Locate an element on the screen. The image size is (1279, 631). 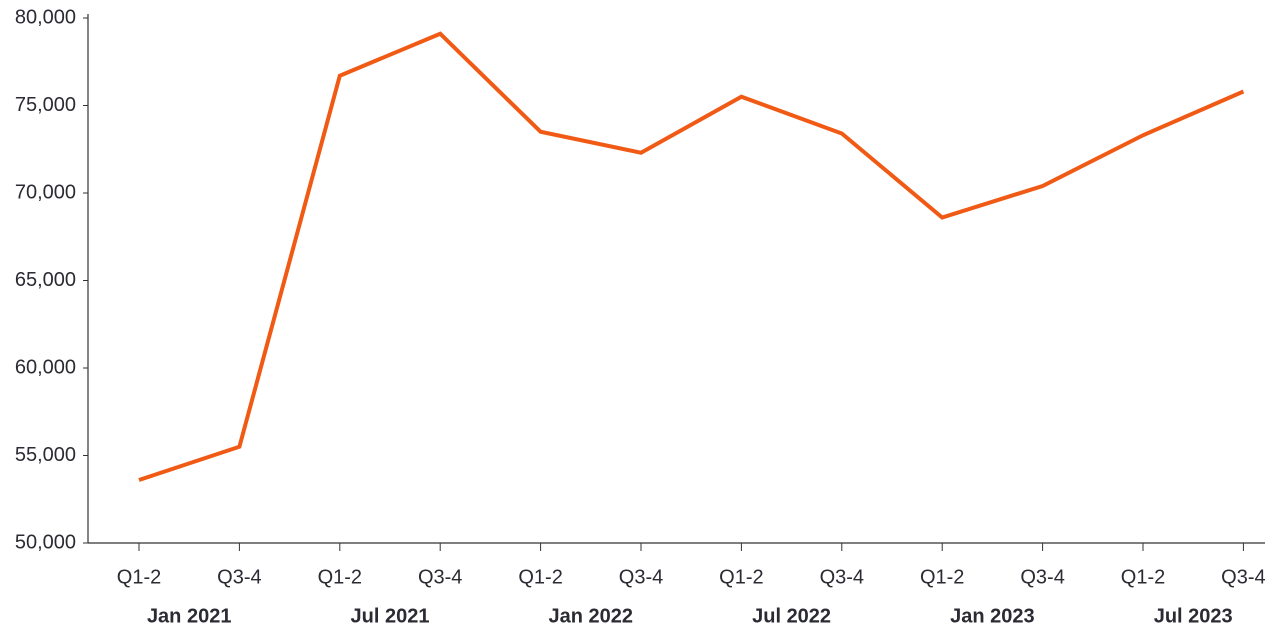
y-tick-label: 60,000 is located at coordinates (45, 367).